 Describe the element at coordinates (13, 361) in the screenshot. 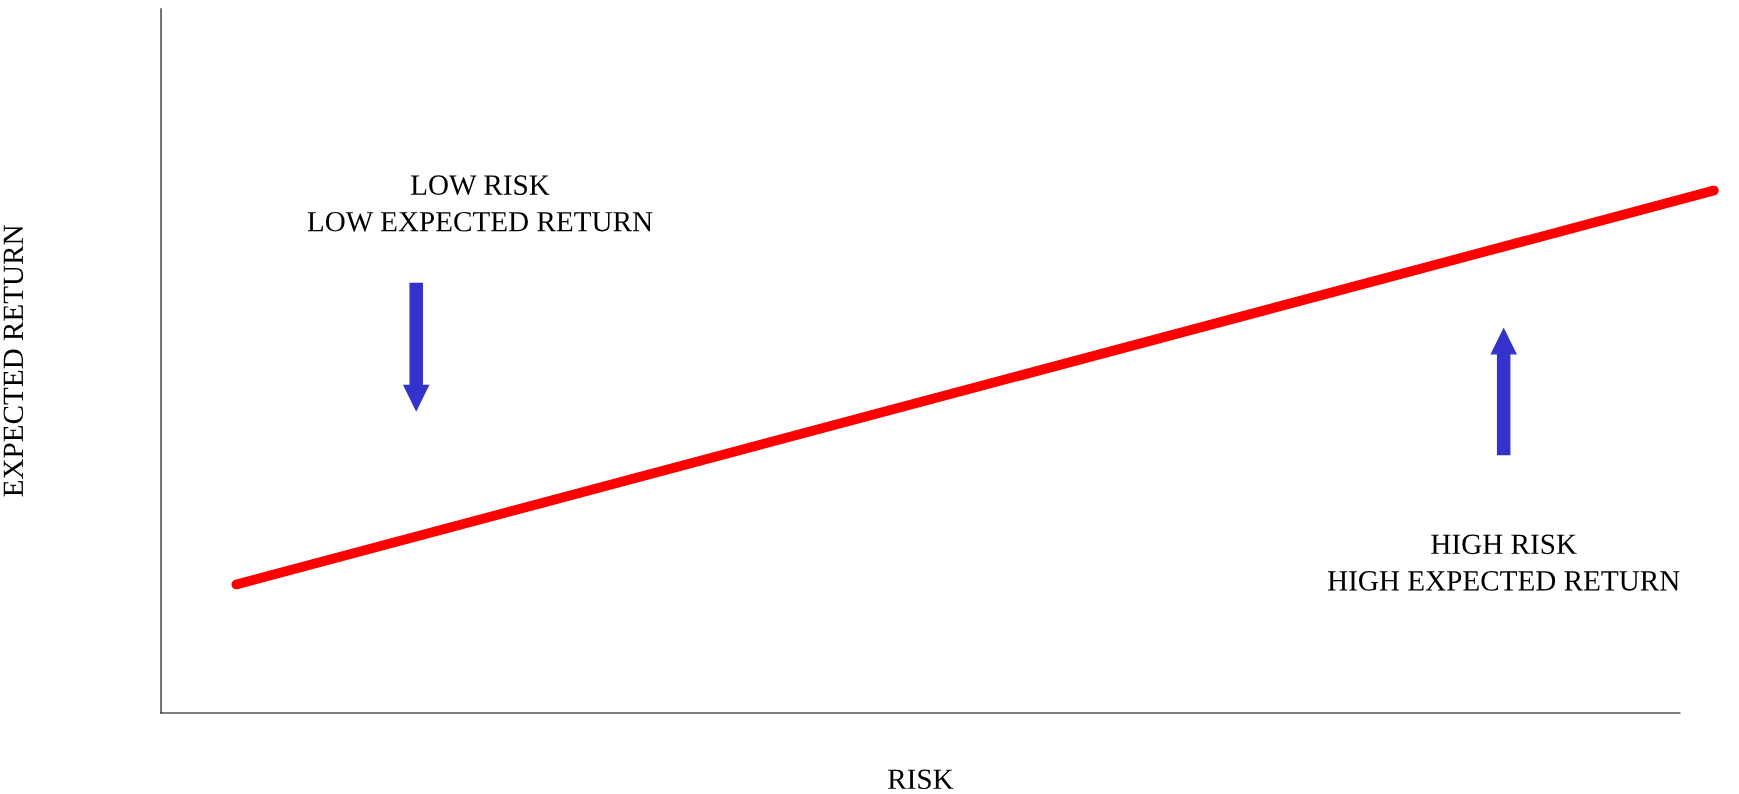

I see `y-axis-title: EXPECTED RETURN` at that location.